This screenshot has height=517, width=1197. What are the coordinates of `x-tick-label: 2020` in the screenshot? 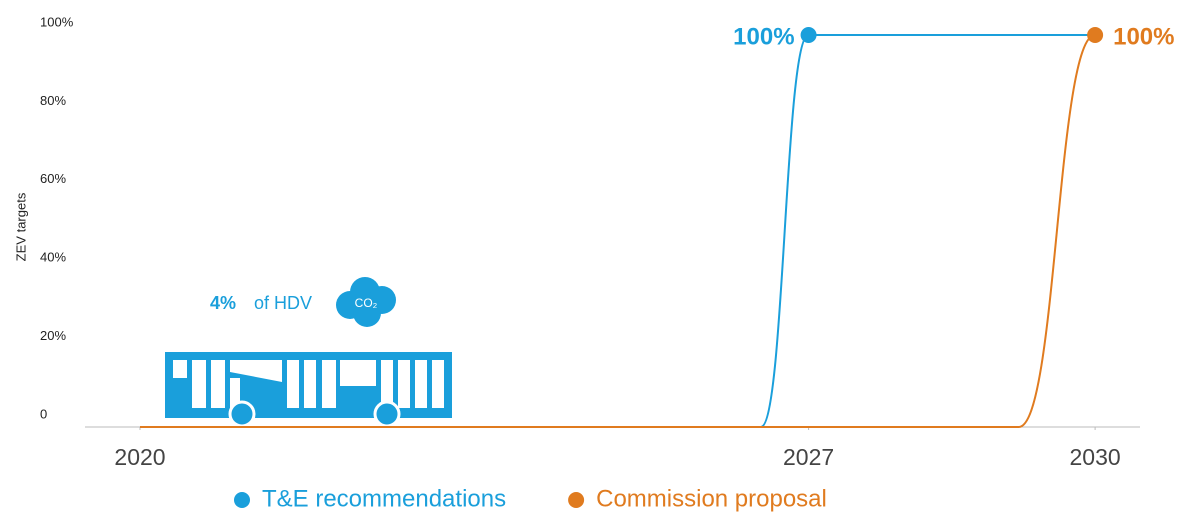 It's located at (139, 457).